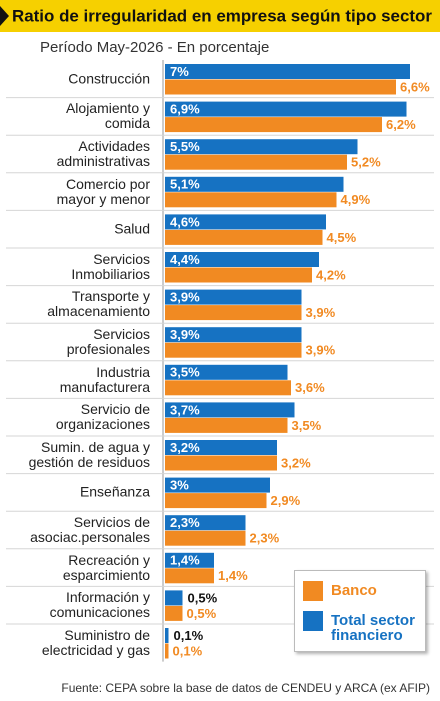 The height and width of the screenshot is (701, 440). Describe the element at coordinates (98, 304) in the screenshot. I see `category-label: Transporte y almacenamiento` at that location.